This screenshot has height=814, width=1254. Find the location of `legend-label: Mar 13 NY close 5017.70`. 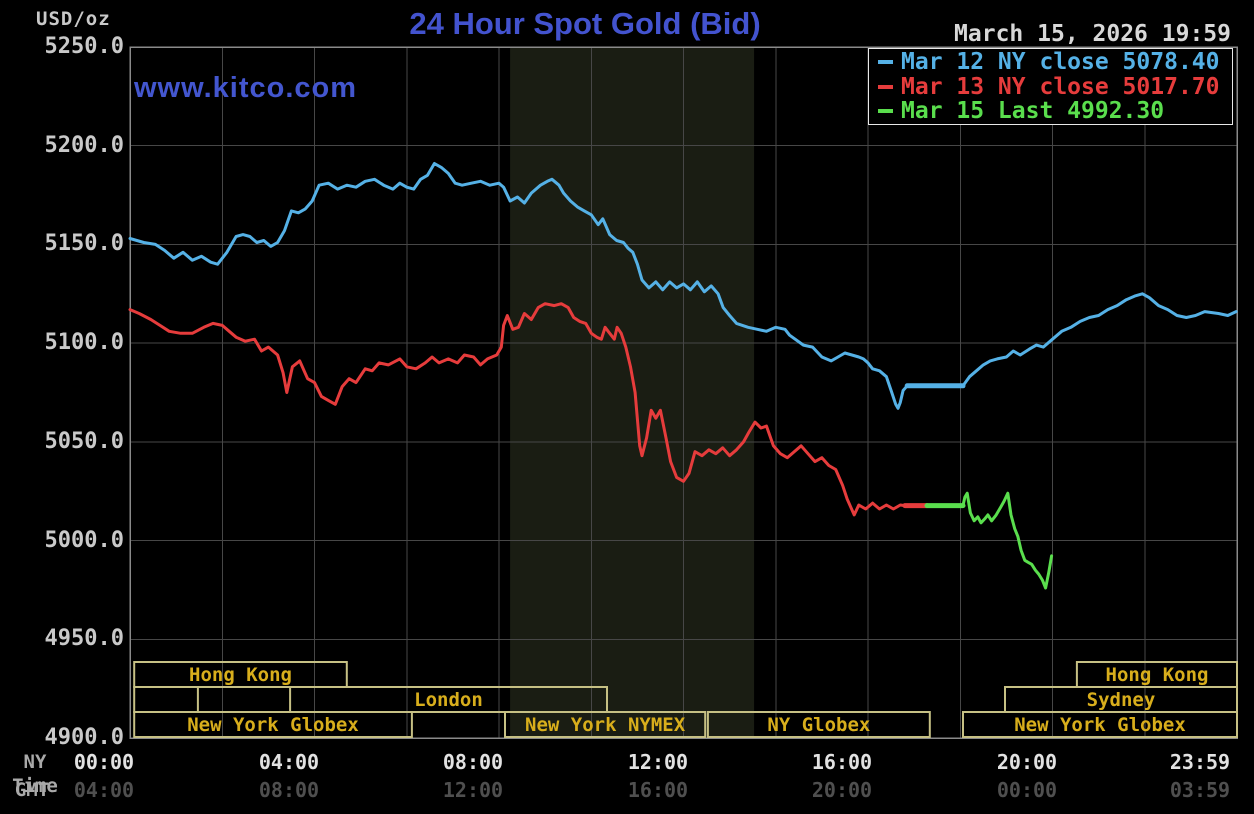

legend-label: Mar 13 NY close 5017.70 is located at coordinates (1060, 86).